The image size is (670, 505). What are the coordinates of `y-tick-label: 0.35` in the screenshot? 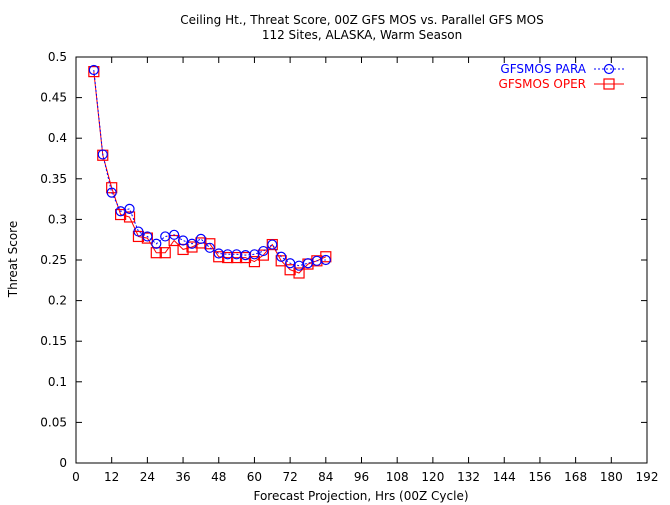 It's located at (53, 179).